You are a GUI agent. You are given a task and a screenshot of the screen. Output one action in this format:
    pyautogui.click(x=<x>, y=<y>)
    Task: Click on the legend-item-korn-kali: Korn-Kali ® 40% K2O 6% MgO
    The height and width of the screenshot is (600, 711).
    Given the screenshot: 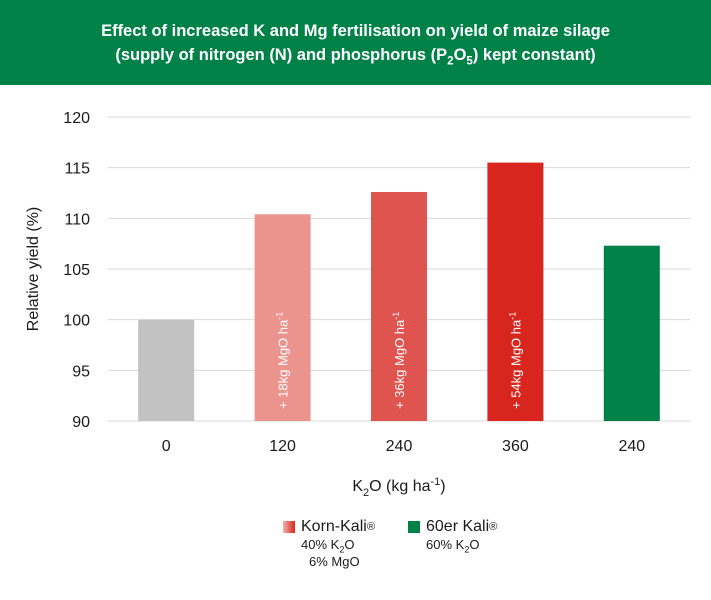 What is the action you would take?
    pyautogui.click(x=329, y=544)
    